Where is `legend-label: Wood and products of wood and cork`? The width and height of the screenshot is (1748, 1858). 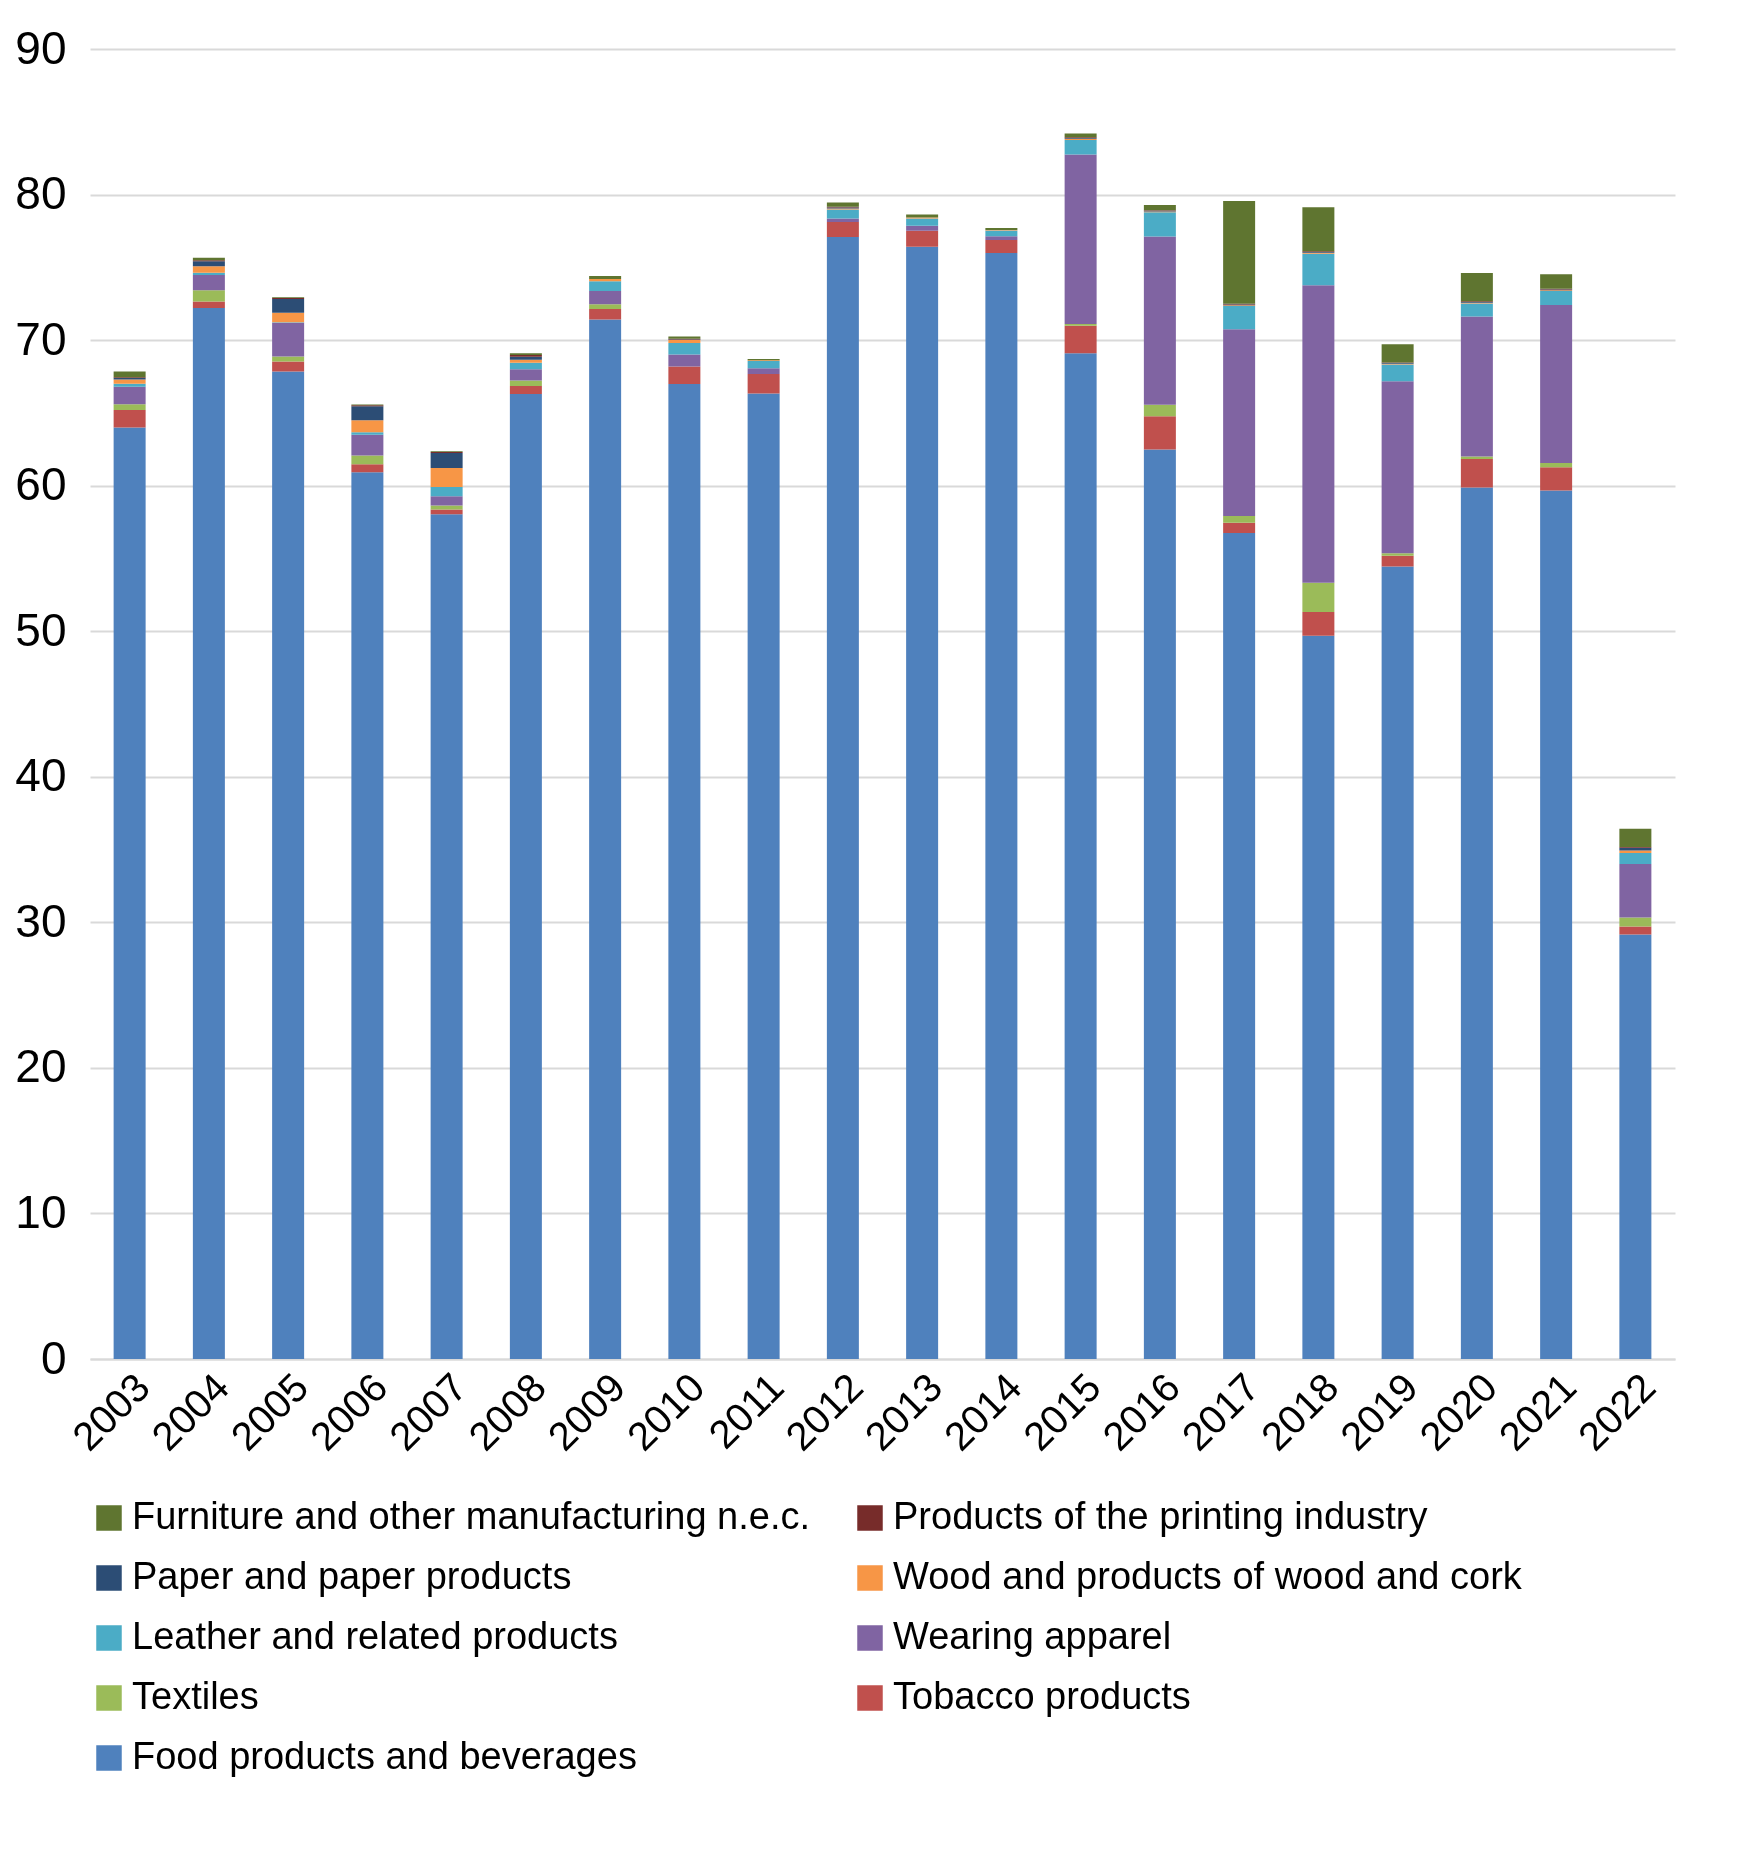
legend-label: Wood and products of wood and cork is located at coordinates (1208, 1576).